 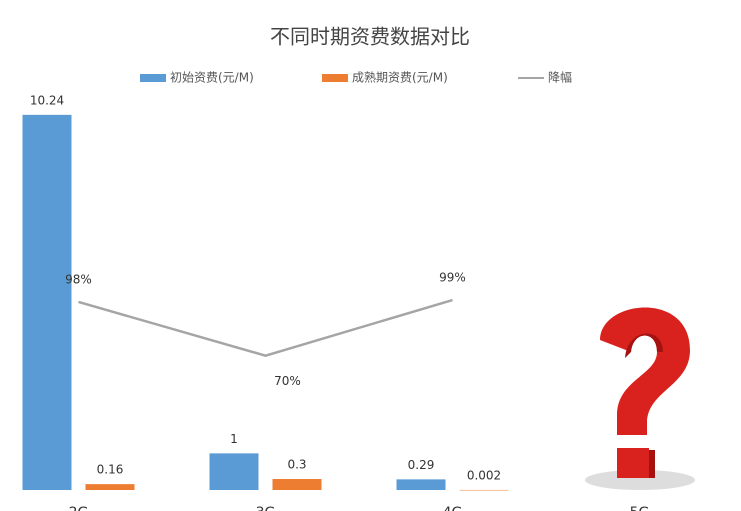 I want to click on data-label: 1, so click(x=234, y=439).